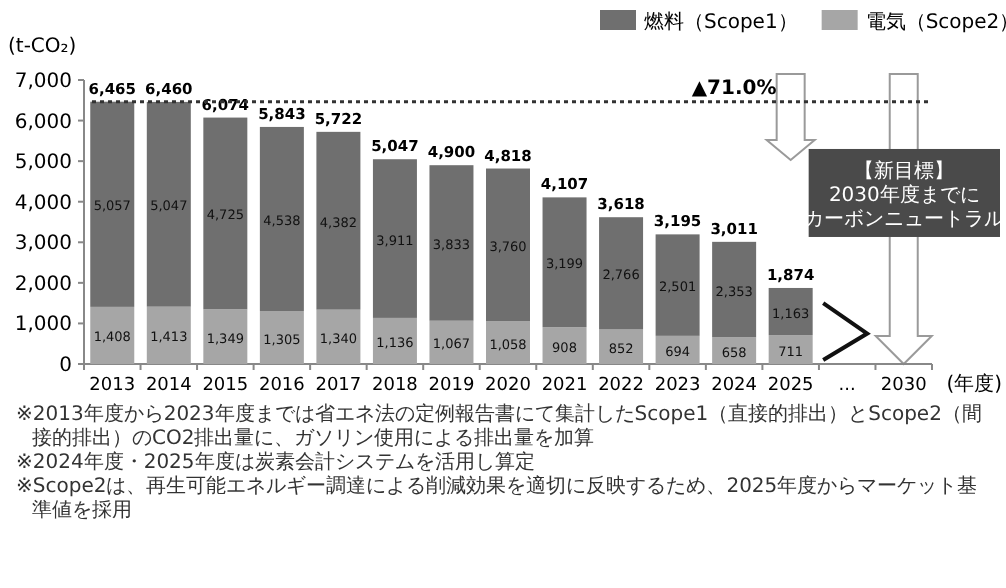 Image resolution: width=1006 pixels, height=588 pixels. Describe the element at coordinates (677, 386) in the screenshot. I see `x-tick-label: 2023` at that location.